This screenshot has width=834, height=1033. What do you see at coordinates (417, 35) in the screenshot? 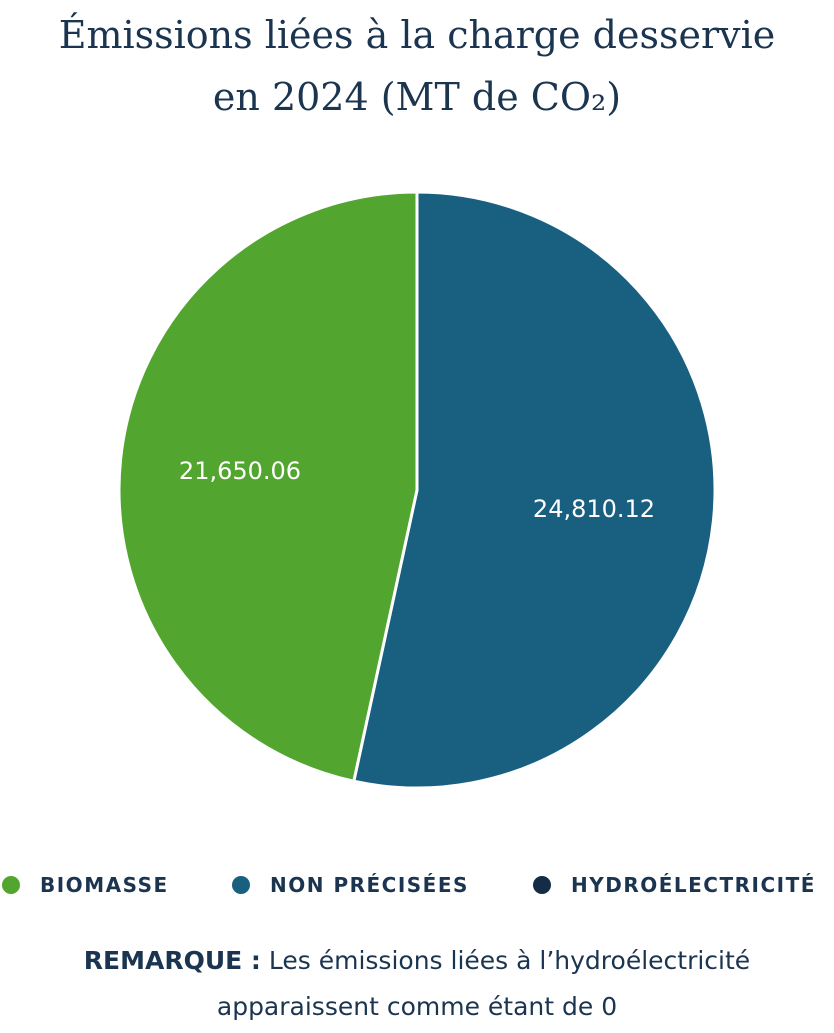
I see `chart-title-line-1: Émissions liées à la charge desservie` at bounding box center [417, 35].